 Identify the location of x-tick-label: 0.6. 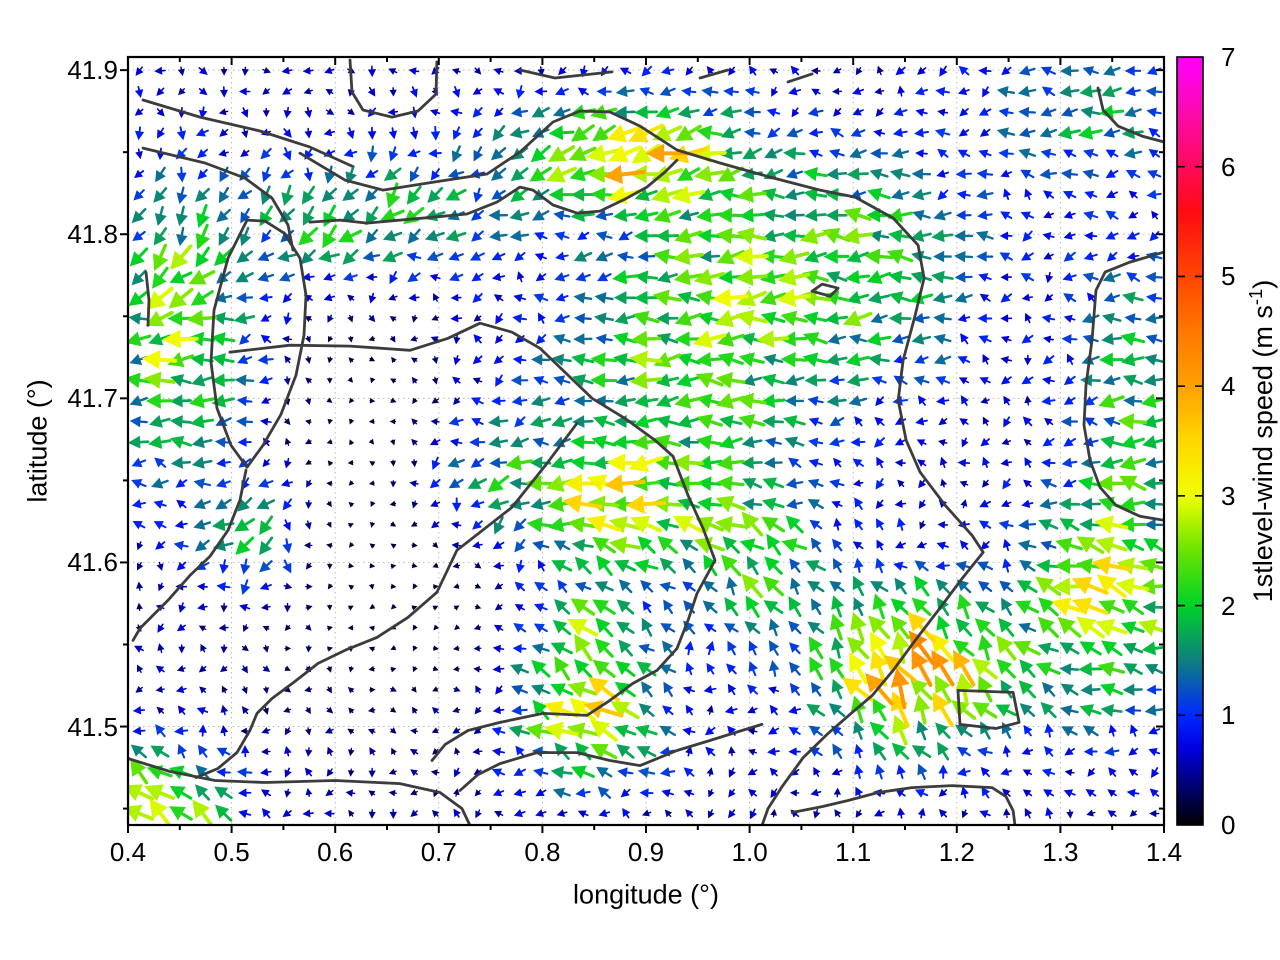
(335, 852).